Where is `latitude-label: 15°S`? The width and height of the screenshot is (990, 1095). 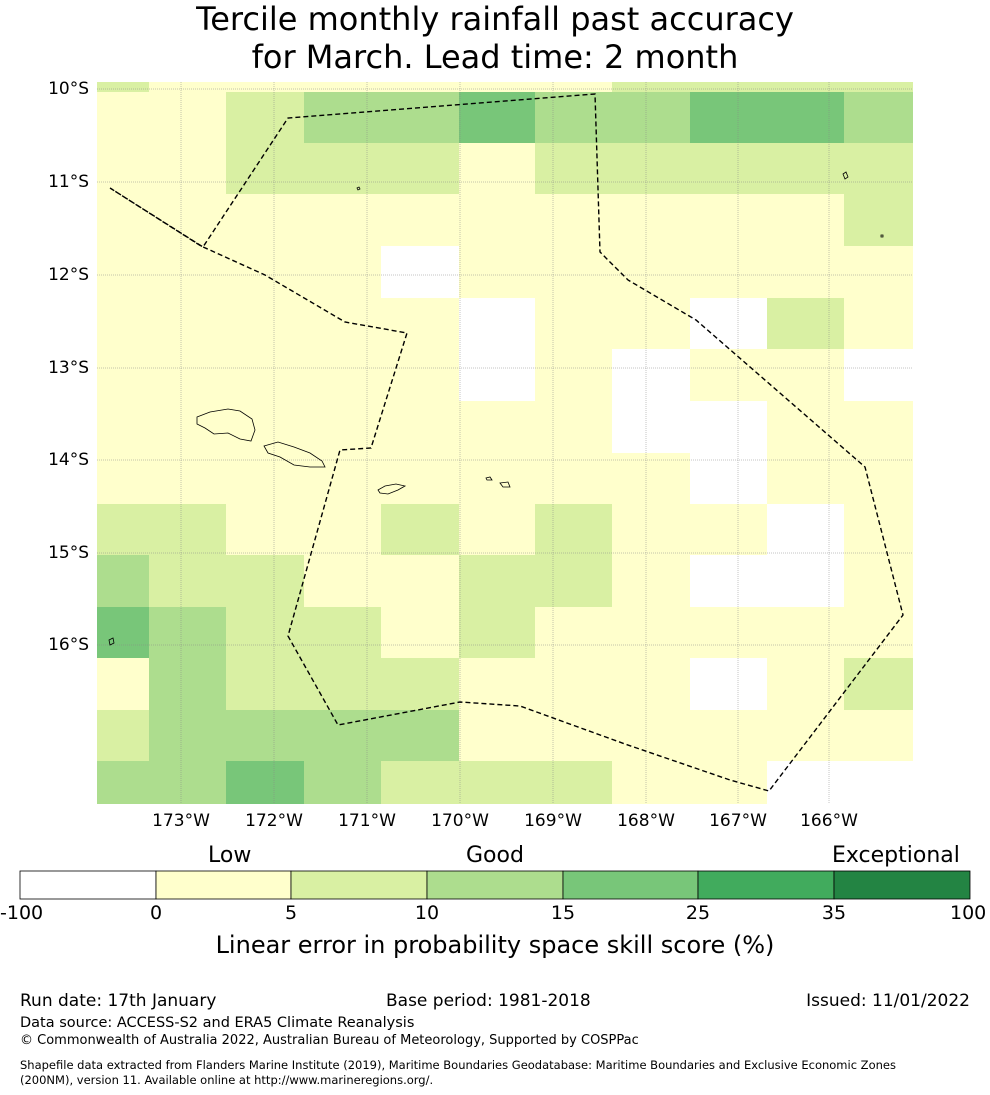
latitude-label: 15°S is located at coordinates (68, 553).